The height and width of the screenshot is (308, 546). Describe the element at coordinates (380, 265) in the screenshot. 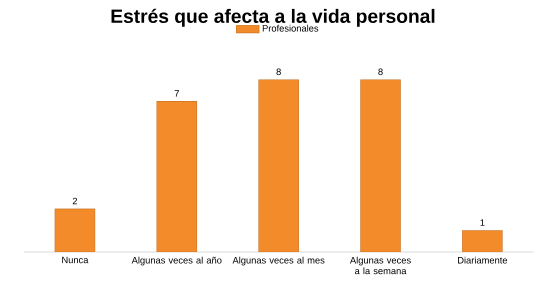

I see `x-tick-label: Algunas veces a la semana` at that location.